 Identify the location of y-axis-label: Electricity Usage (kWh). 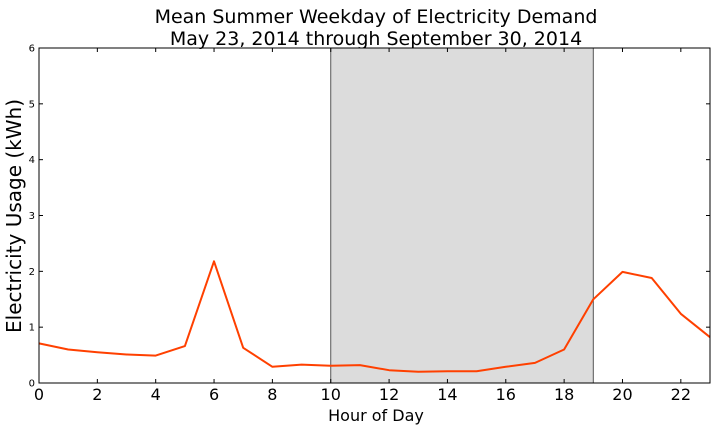
(14, 216).